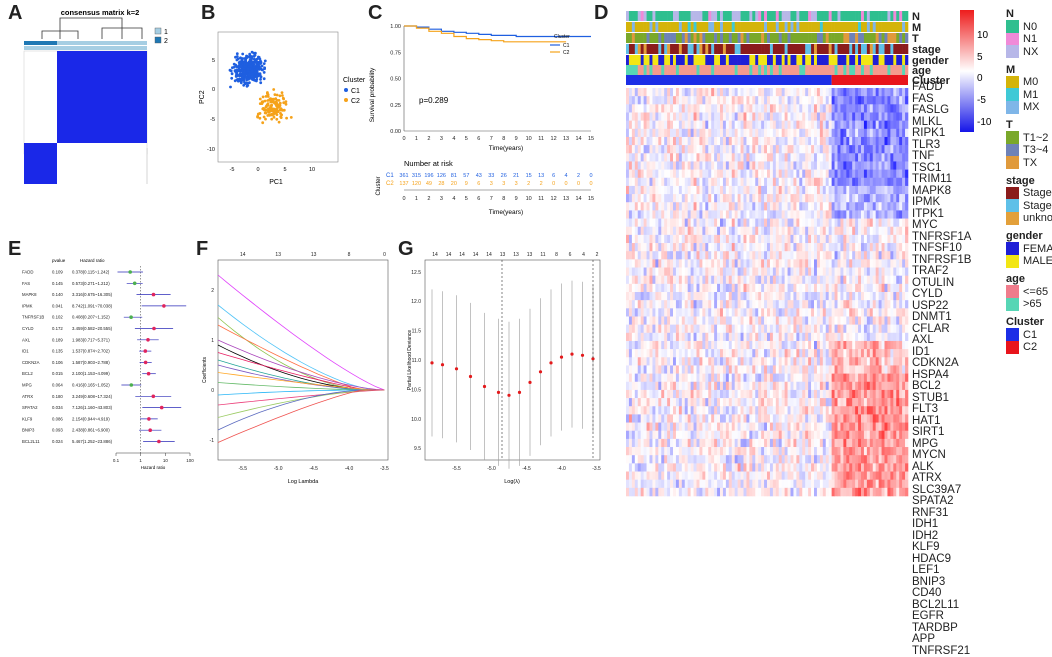 The image size is (1052, 657). Describe the element at coordinates (434, 100) in the screenshot. I see `survival-pvalue: p=0.289` at that location.